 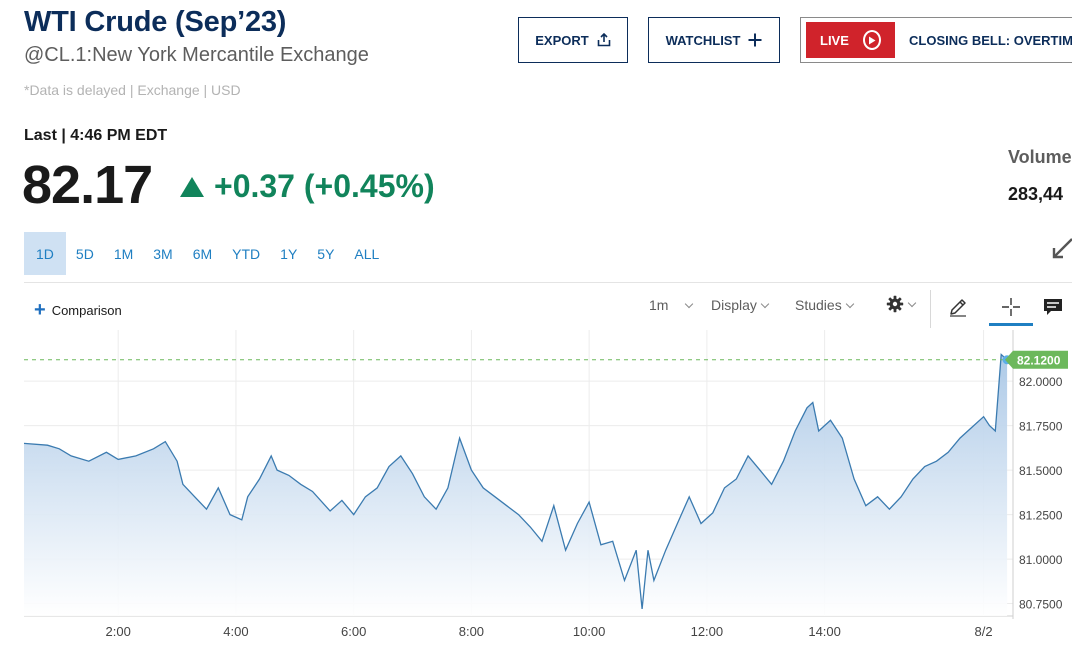 I want to click on settings-dropdown, so click(x=901, y=304).